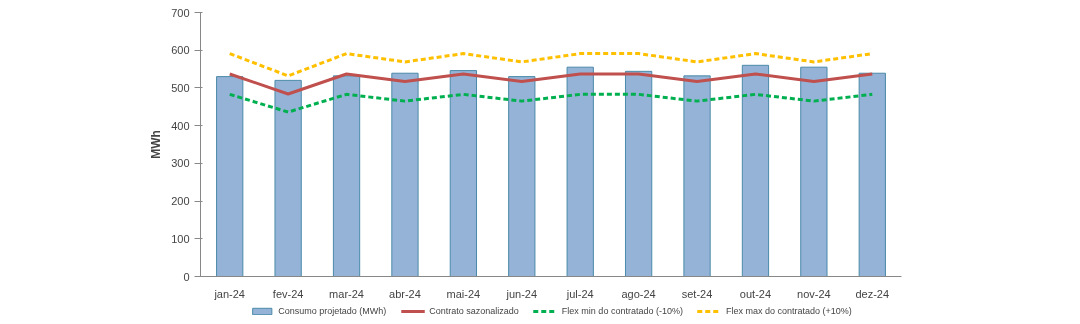 The height and width of the screenshot is (324, 1080). What do you see at coordinates (180, 125) in the screenshot?
I see `y-tick-label: 400` at bounding box center [180, 125].